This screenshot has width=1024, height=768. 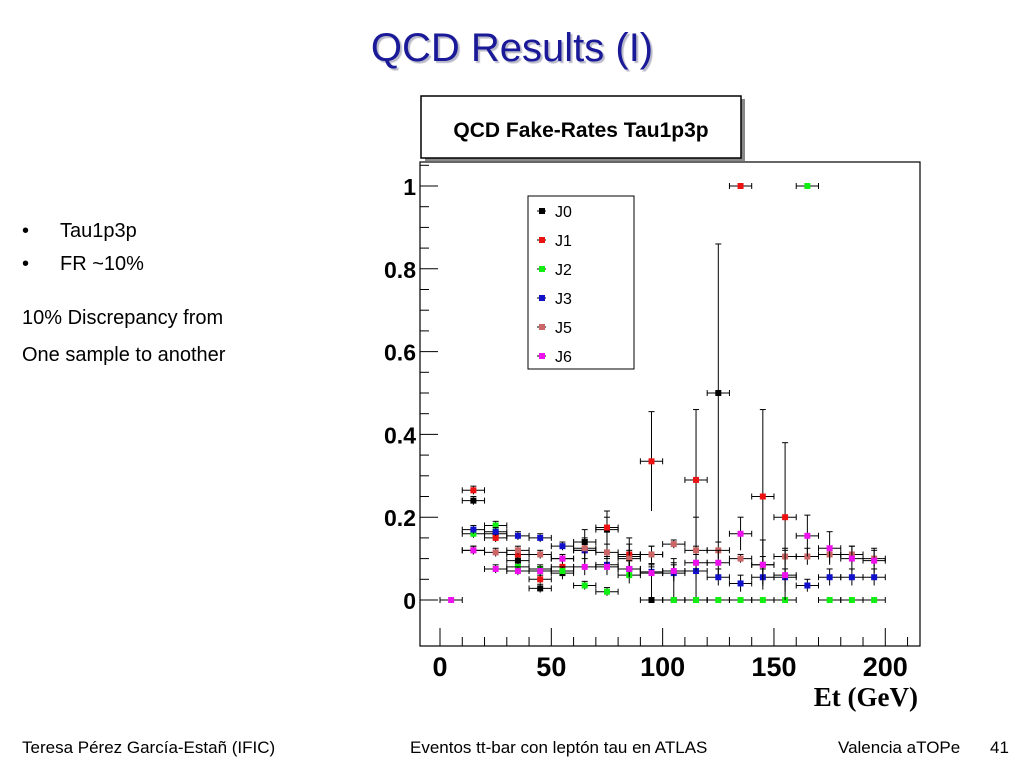 What do you see at coordinates (563, 241) in the screenshot?
I see `legend-label-j1: J1` at bounding box center [563, 241].